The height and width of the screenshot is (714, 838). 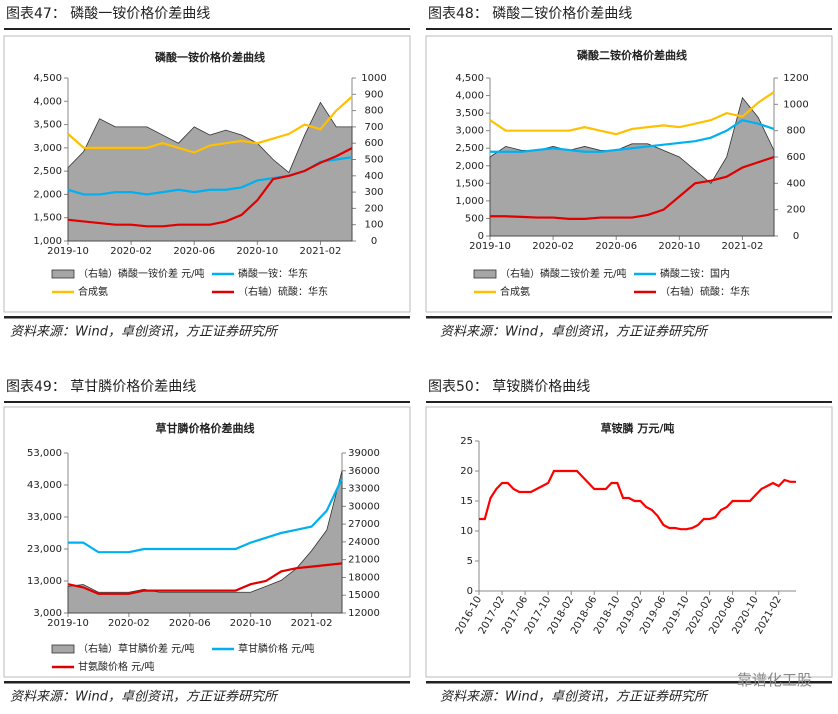 I want to click on heading: 图表49： 草甘膦价格价差曲线, so click(x=101, y=387).